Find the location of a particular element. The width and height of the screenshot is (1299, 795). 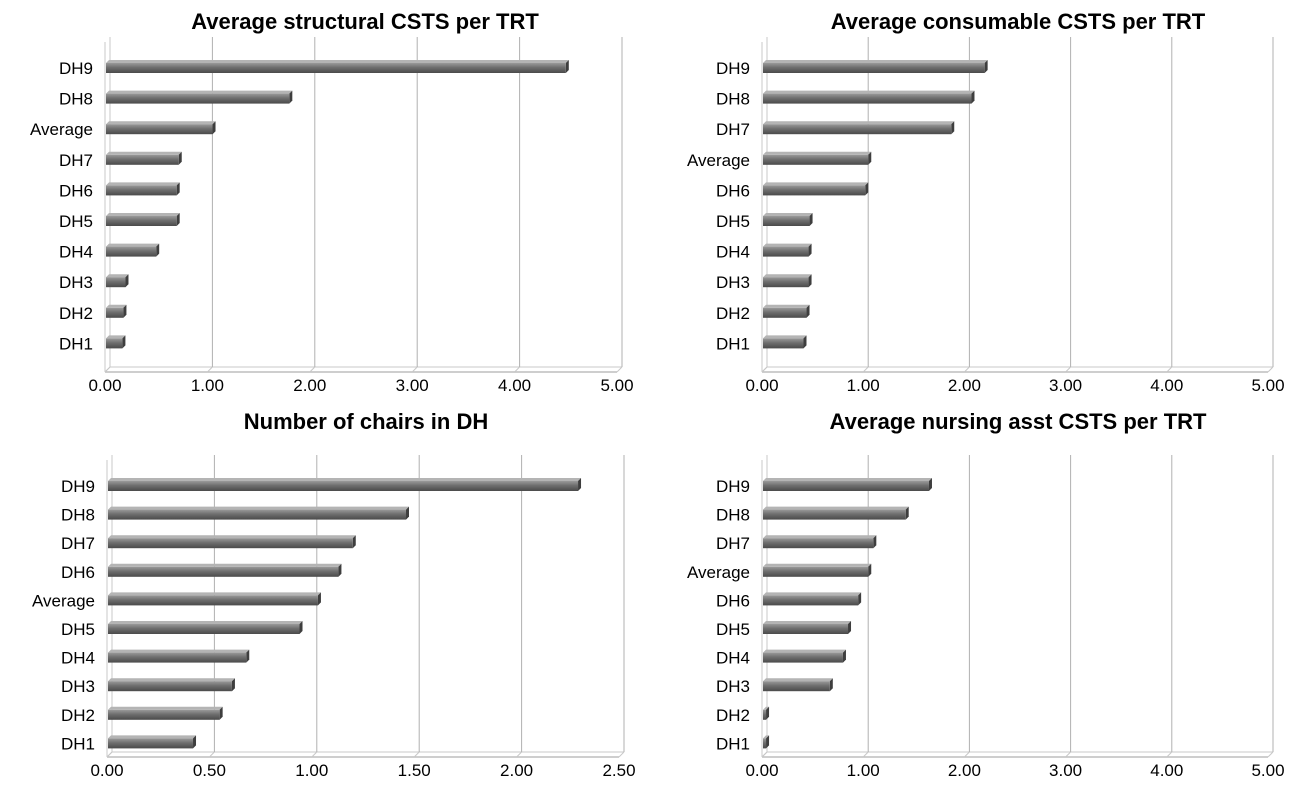

chart-title: Average consumable CSTS per TRT is located at coordinates (1018, 21).